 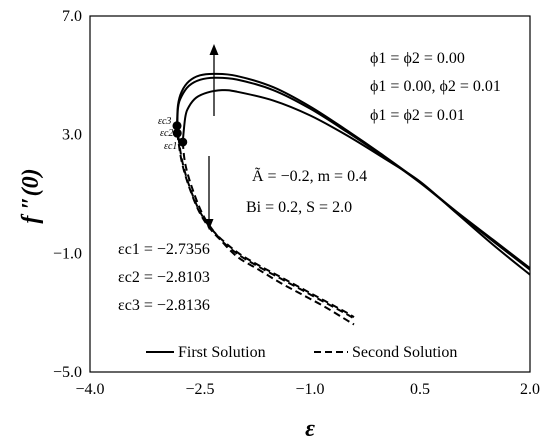 I want to click on x-axis-title: ε, so click(x=310, y=429).